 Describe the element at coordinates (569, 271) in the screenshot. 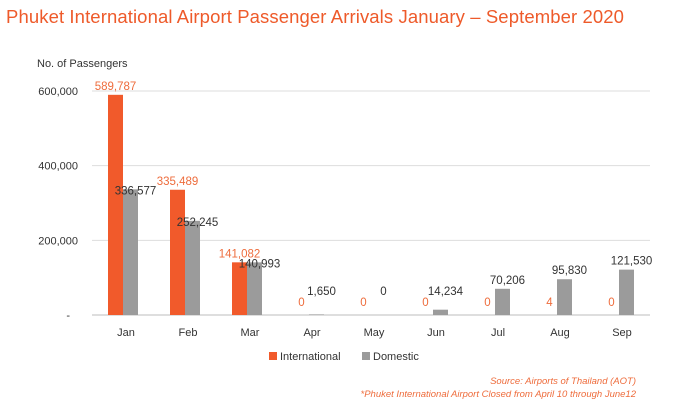

I see `data-label-domestic: 95,830` at that location.